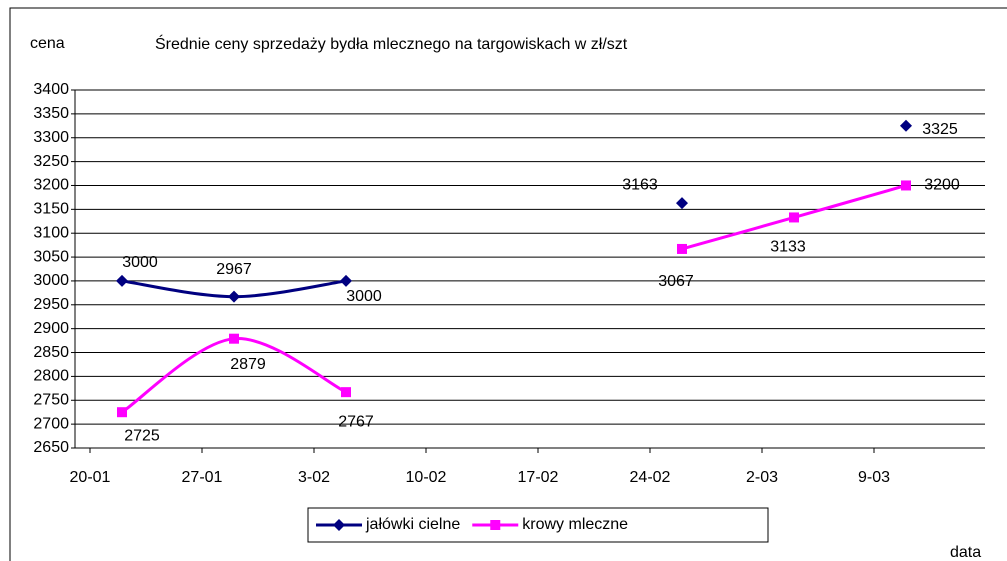 The width and height of the screenshot is (1007, 561). Describe the element at coordinates (356, 421) in the screenshot. I see `data-label: 2767` at that location.